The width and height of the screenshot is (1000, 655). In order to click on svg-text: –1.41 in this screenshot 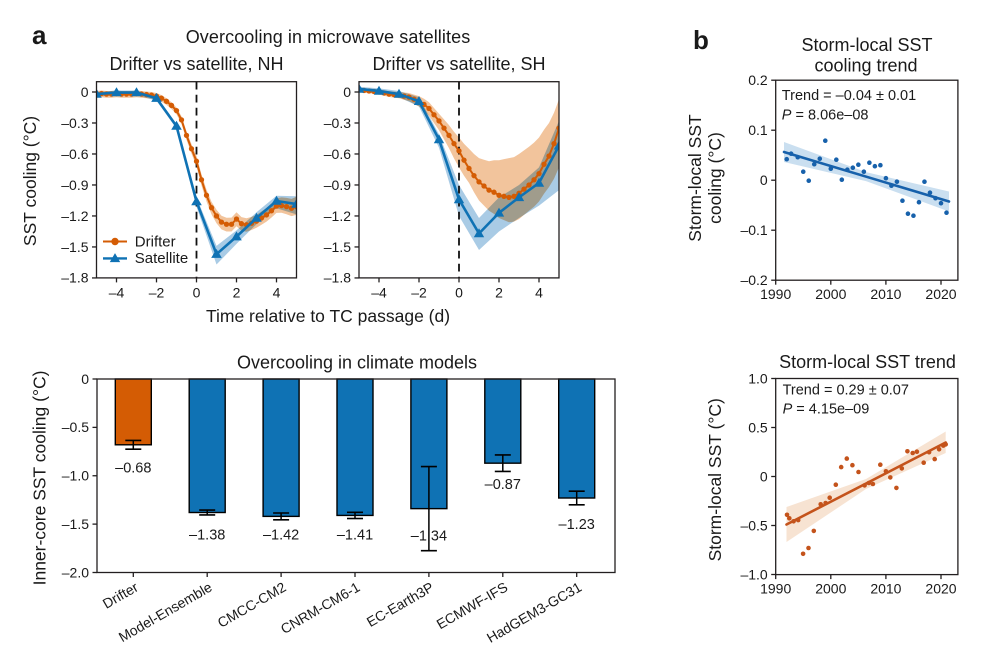, I will do `click(355, 535)`.